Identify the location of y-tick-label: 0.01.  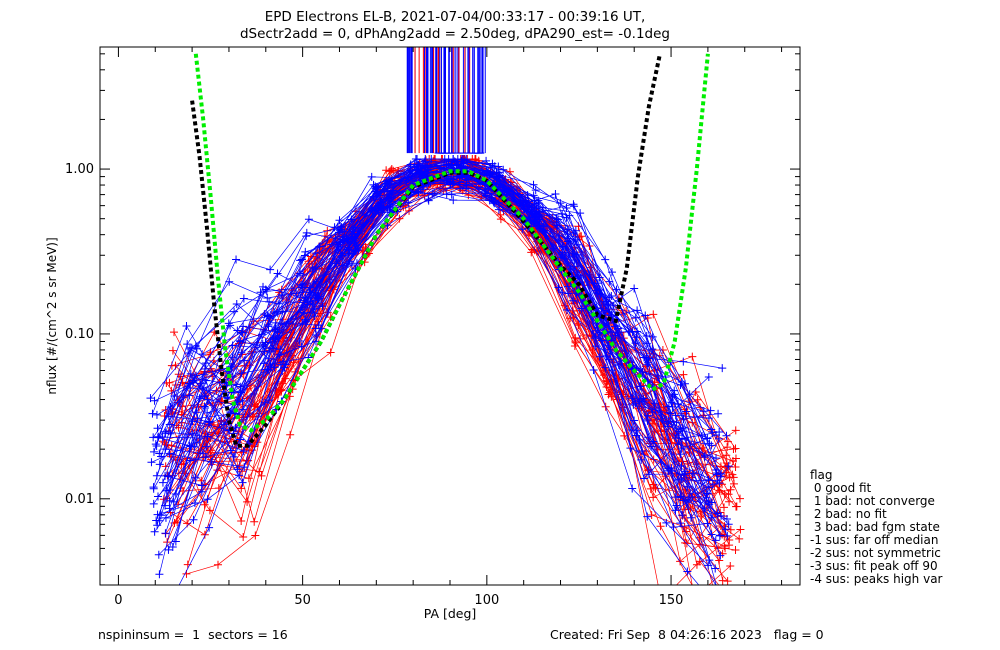
(79, 499).